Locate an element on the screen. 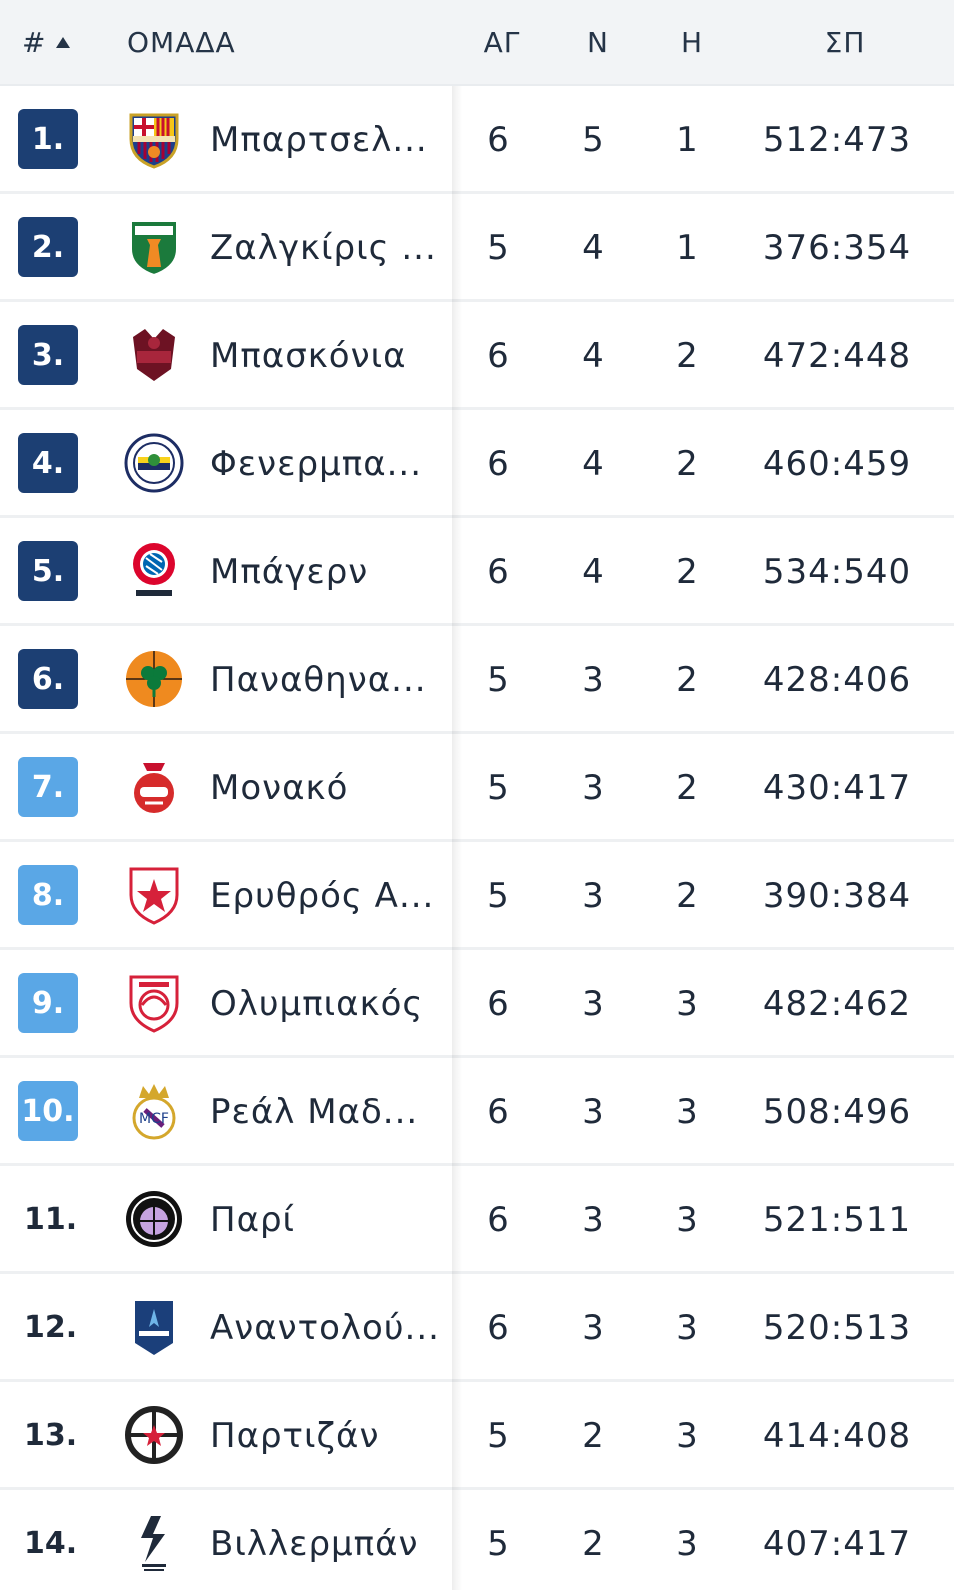  standings-row-13: 13. Παρτιζάν 5 2 3 414:408 is located at coordinates (477, 1436).